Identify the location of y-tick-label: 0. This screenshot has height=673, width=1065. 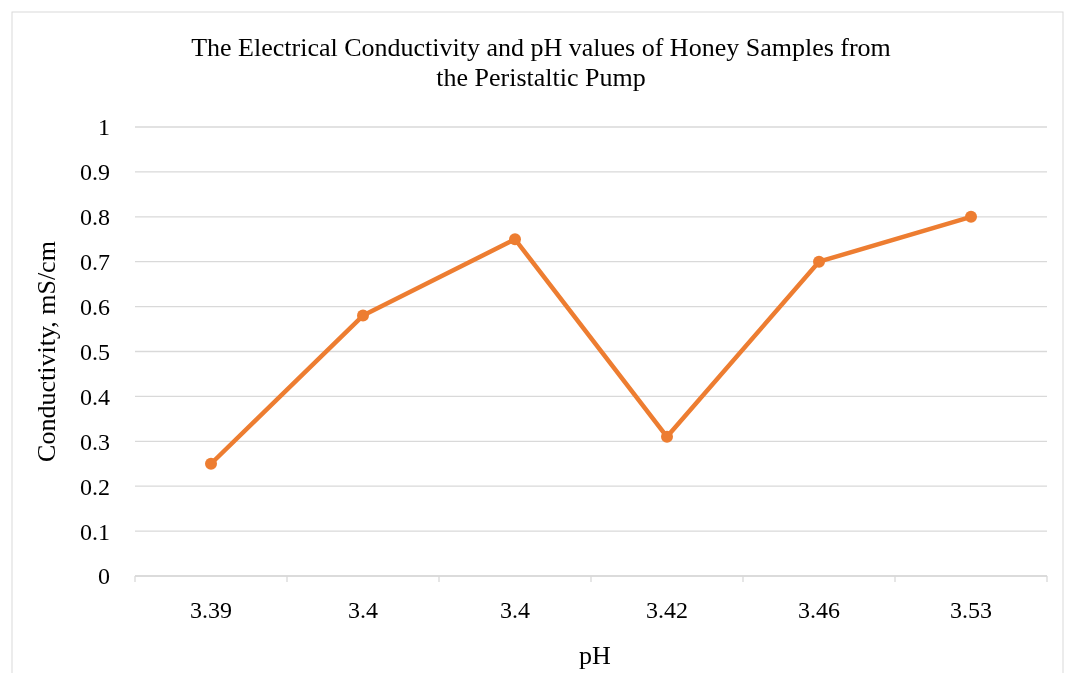
(104, 576).